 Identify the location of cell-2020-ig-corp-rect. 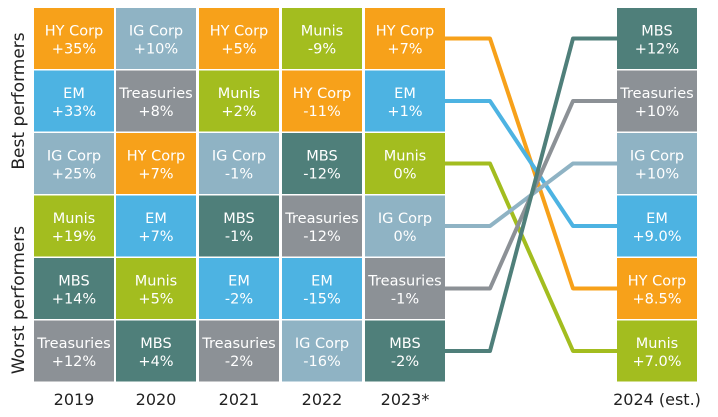
(156, 38).